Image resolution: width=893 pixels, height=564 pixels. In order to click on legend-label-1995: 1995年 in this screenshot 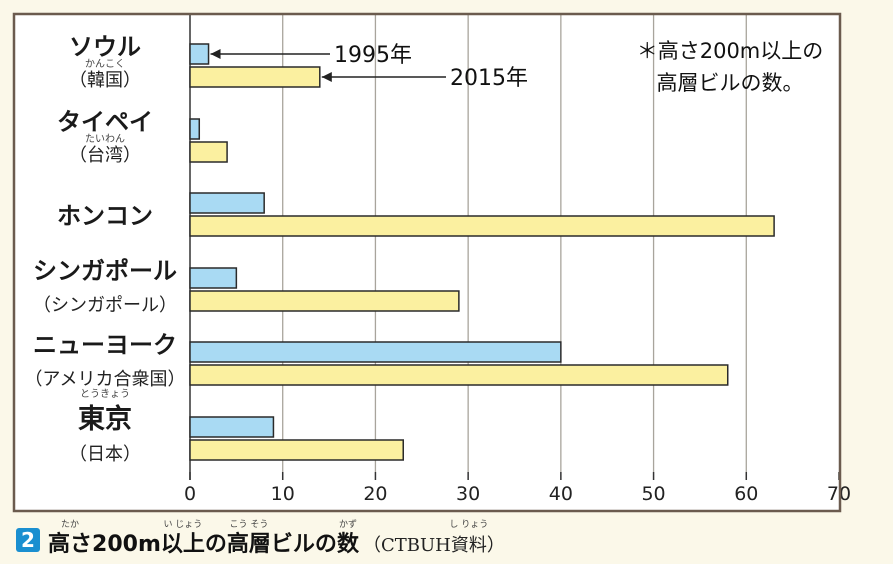, I will do `click(373, 55)`.